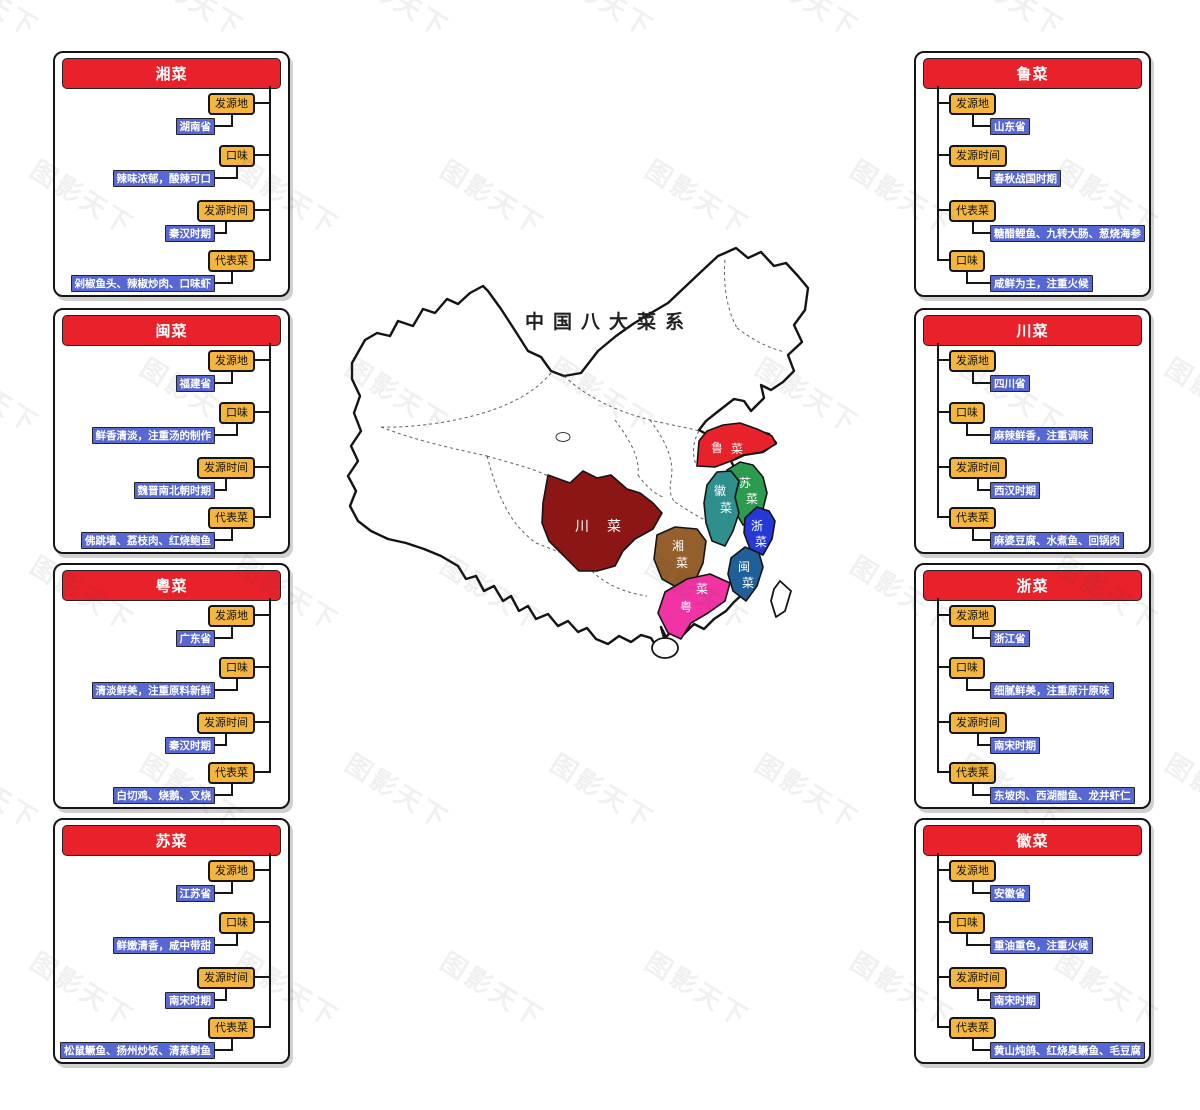  Describe the element at coordinates (1041, 283) in the screenshot. I see `attribute-value: 咸鲜为主，注重火候` at that location.